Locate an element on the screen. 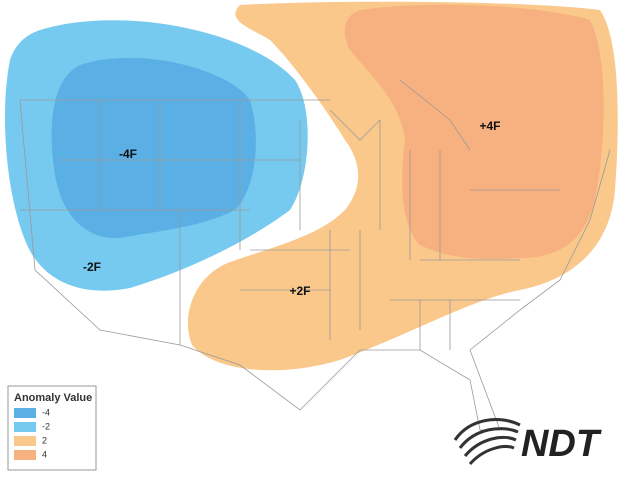  anomaly-label: -2F is located at coordinates (92, 267).